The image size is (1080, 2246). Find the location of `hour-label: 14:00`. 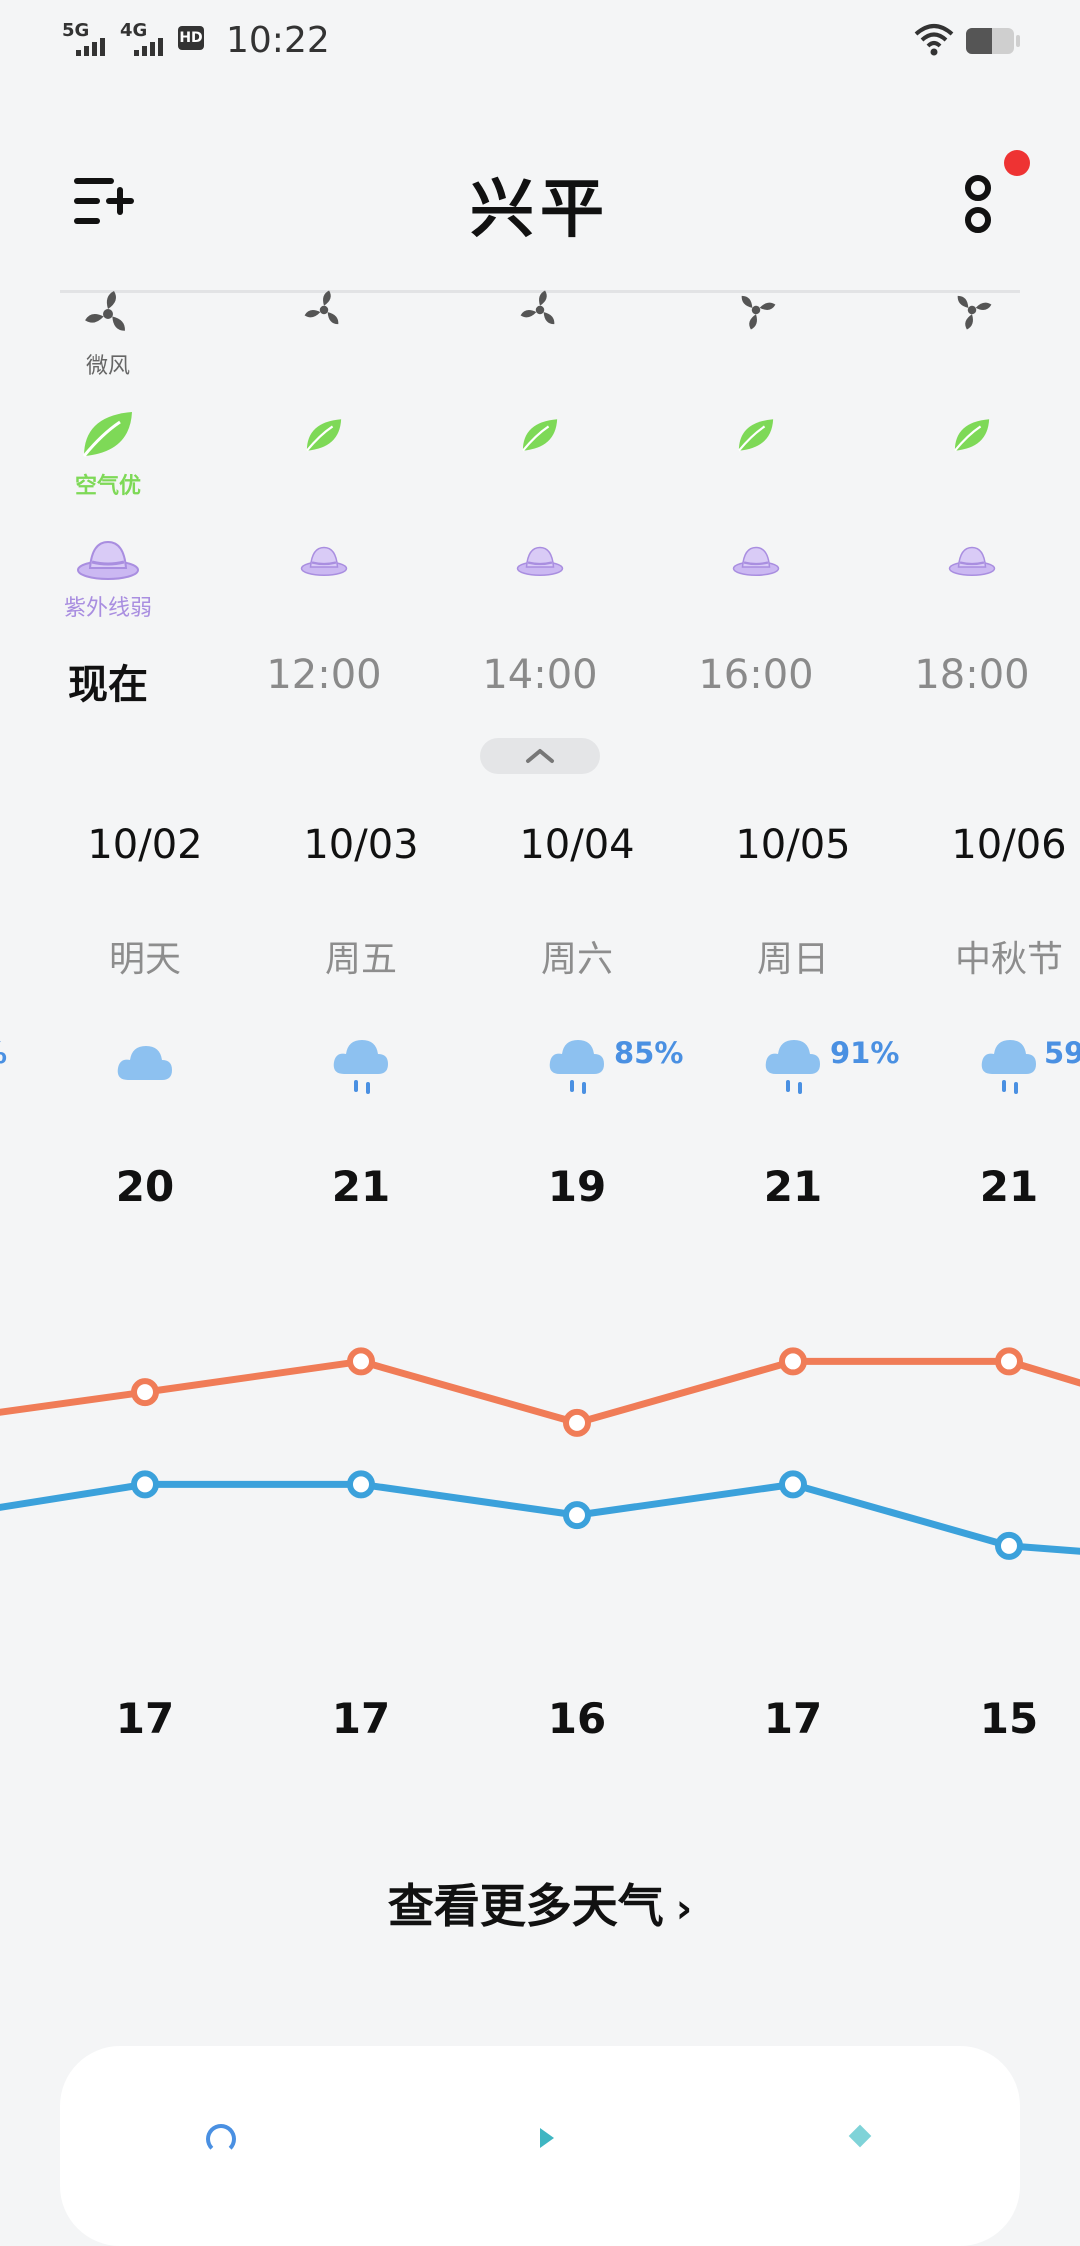

hour-label: 14:00 is located at coordinates (540, 675).